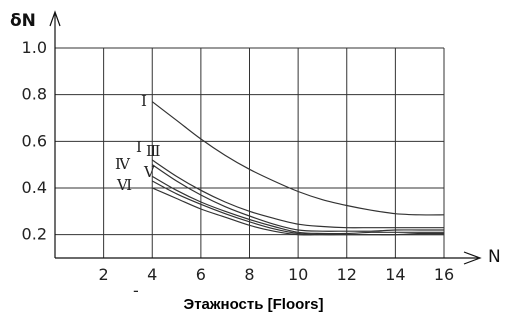  Describe the element at coordinates (104, 274) in the screenshot. I see `x-tick-label-2: 2` at that location.